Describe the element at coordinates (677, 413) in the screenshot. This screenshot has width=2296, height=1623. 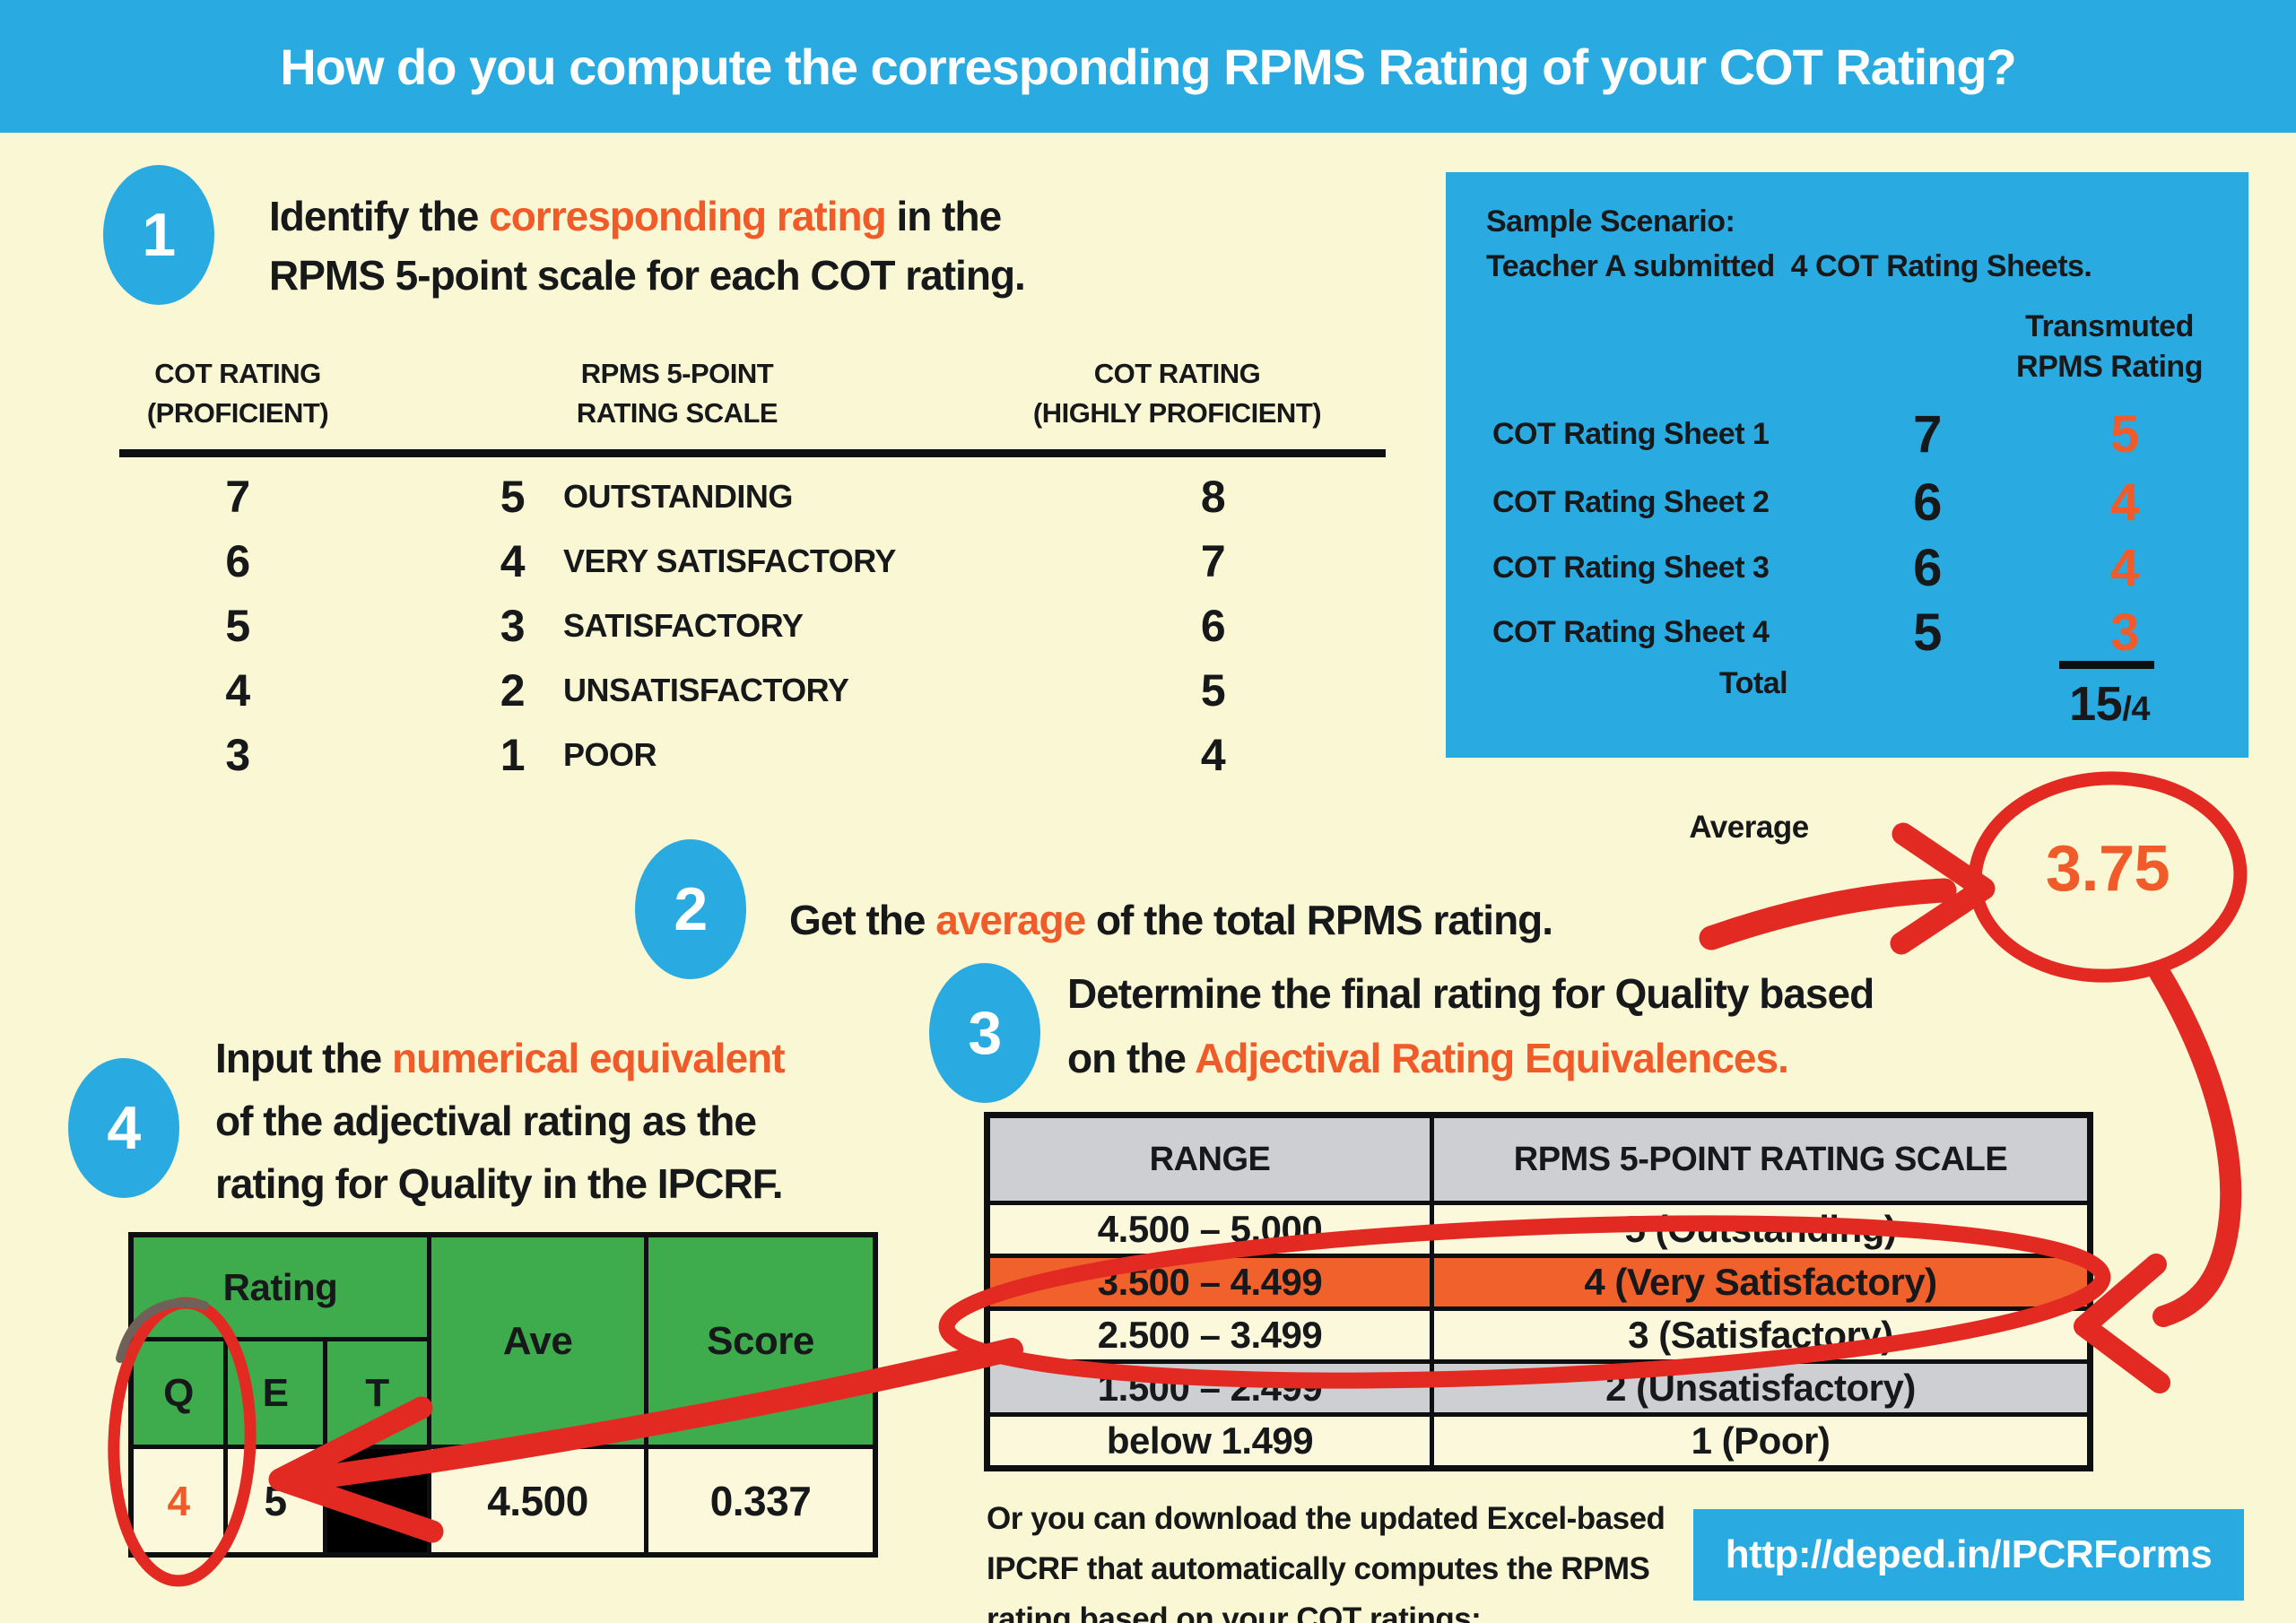
I see `col-header-line: RATING SCALE` at that location.